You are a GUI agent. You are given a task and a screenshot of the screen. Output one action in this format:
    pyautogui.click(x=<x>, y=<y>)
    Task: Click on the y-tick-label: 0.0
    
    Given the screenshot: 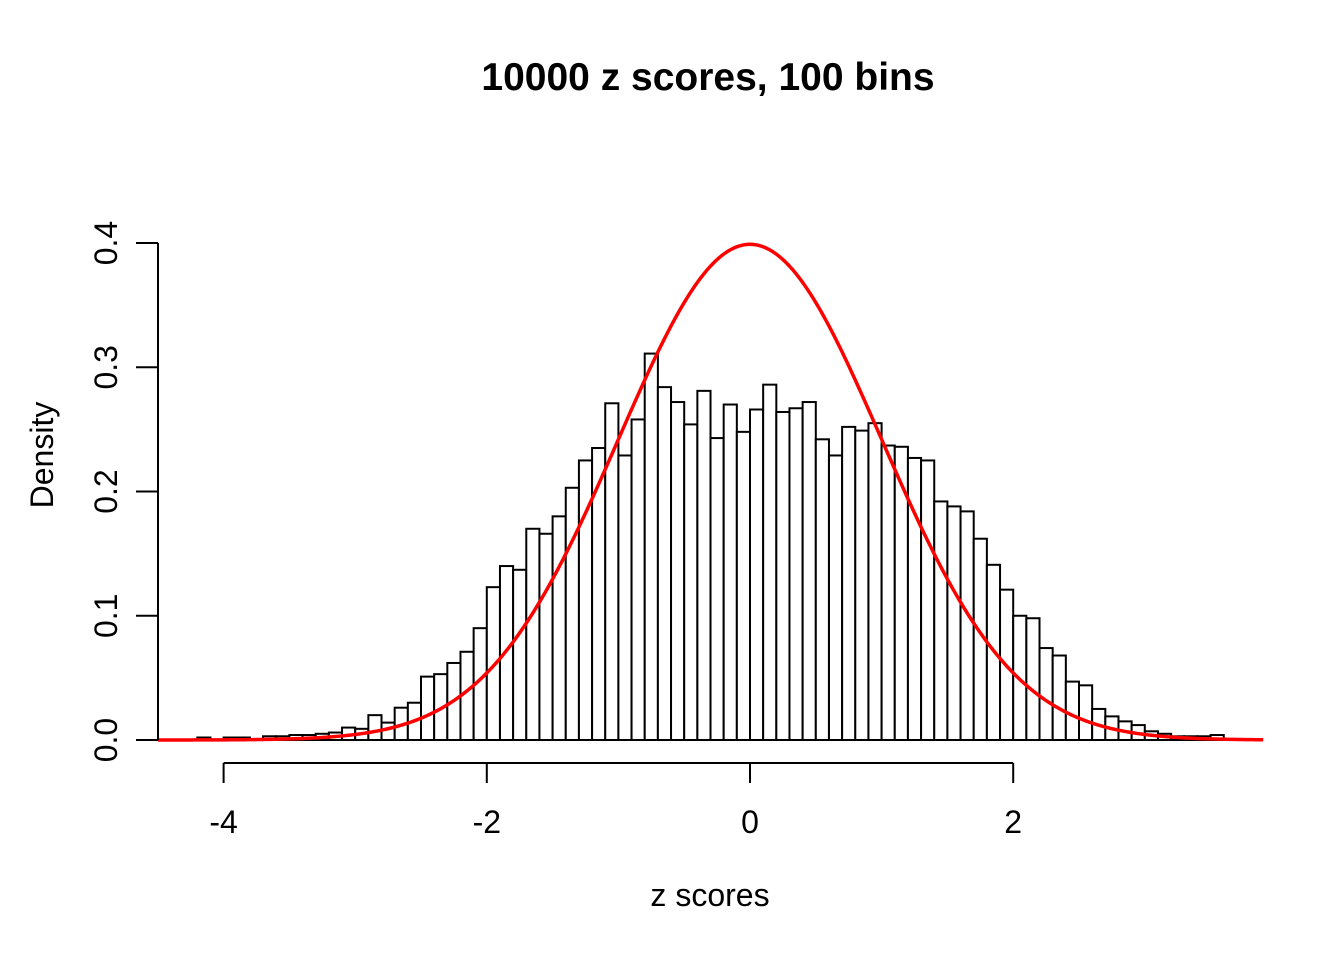 What is the action you would take?
    pyautogui.click(x=106, y=740)
    